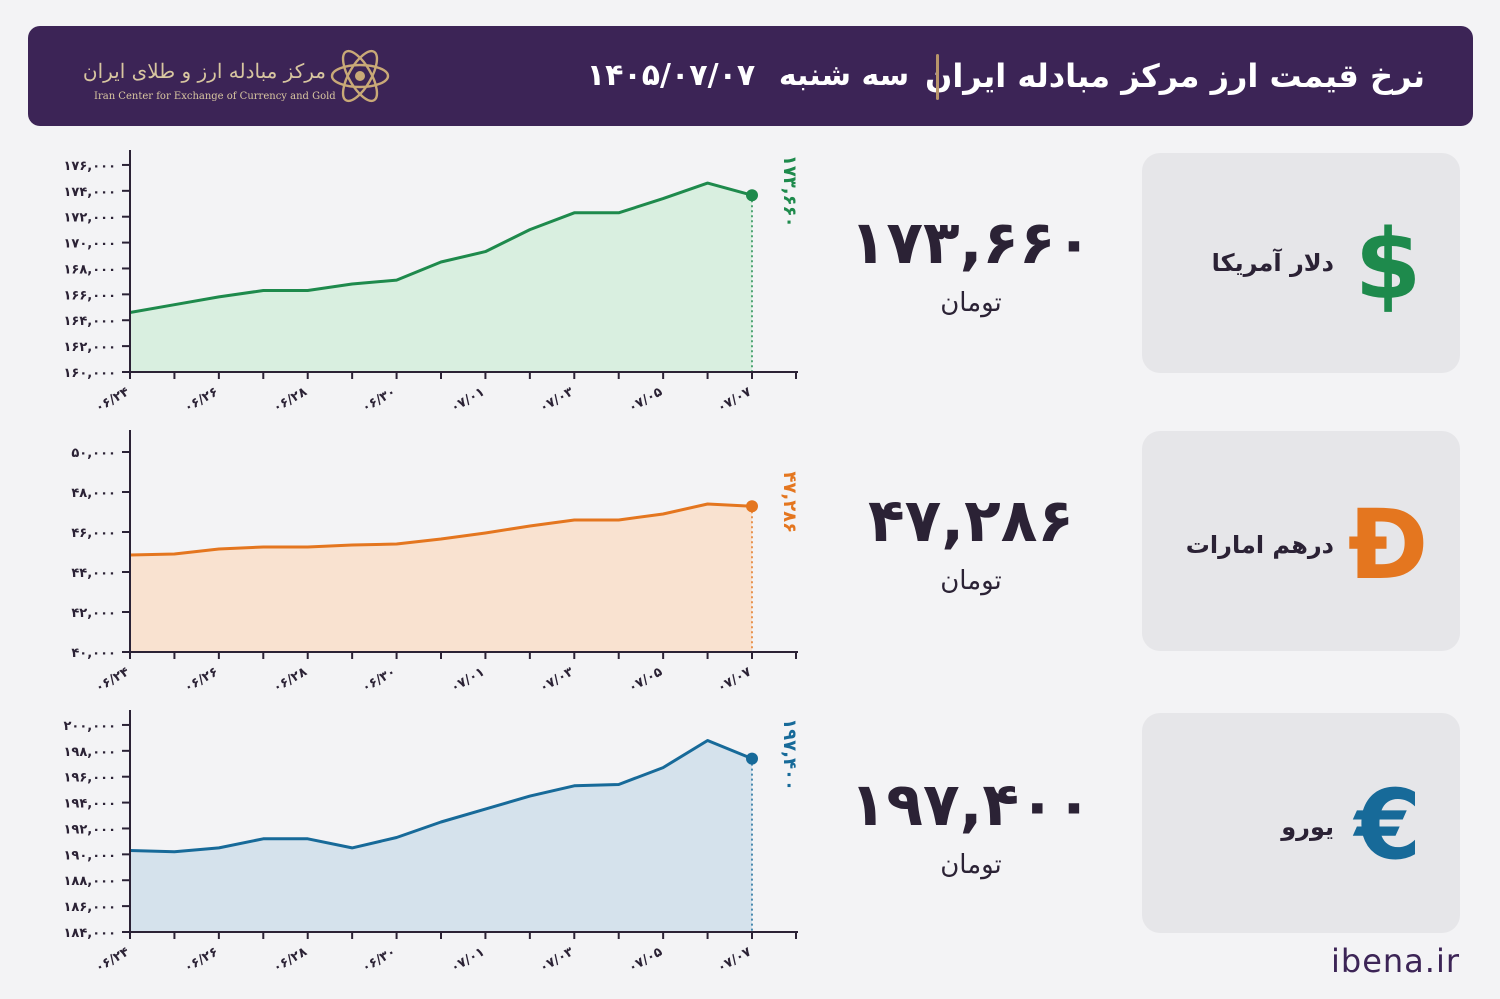 The width and height of the screenshot is (1500, 999). What do you see at coordinates (89, 907) in the screenshot?
I see `y-tick-label: ۱۸۶,۰۰۰` at bounding box center [89, 907].